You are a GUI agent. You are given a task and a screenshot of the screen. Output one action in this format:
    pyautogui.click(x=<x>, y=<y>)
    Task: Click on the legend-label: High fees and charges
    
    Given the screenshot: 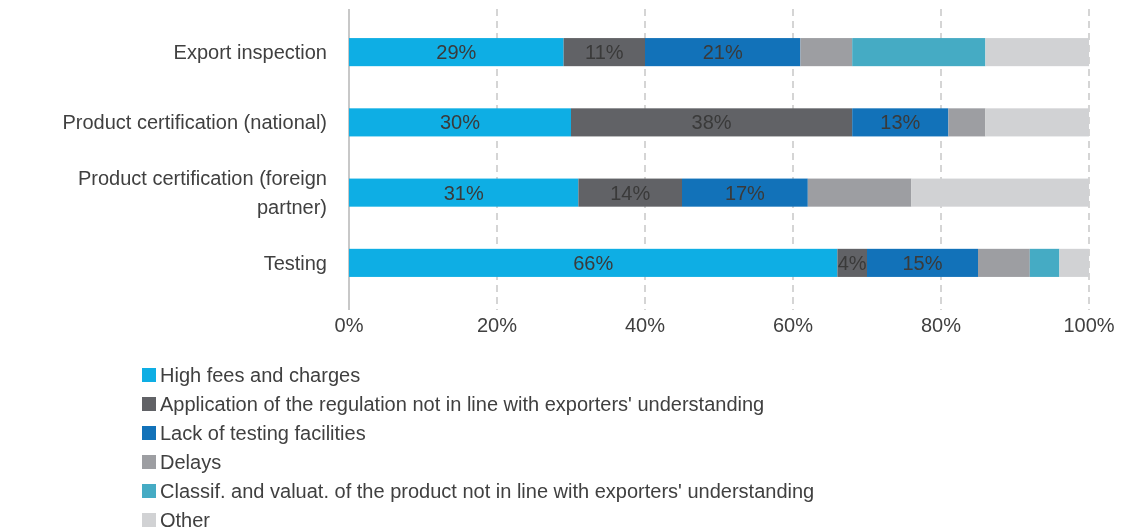 What is the action you would take?
    pyautogui.click(x=260, y=375)
    